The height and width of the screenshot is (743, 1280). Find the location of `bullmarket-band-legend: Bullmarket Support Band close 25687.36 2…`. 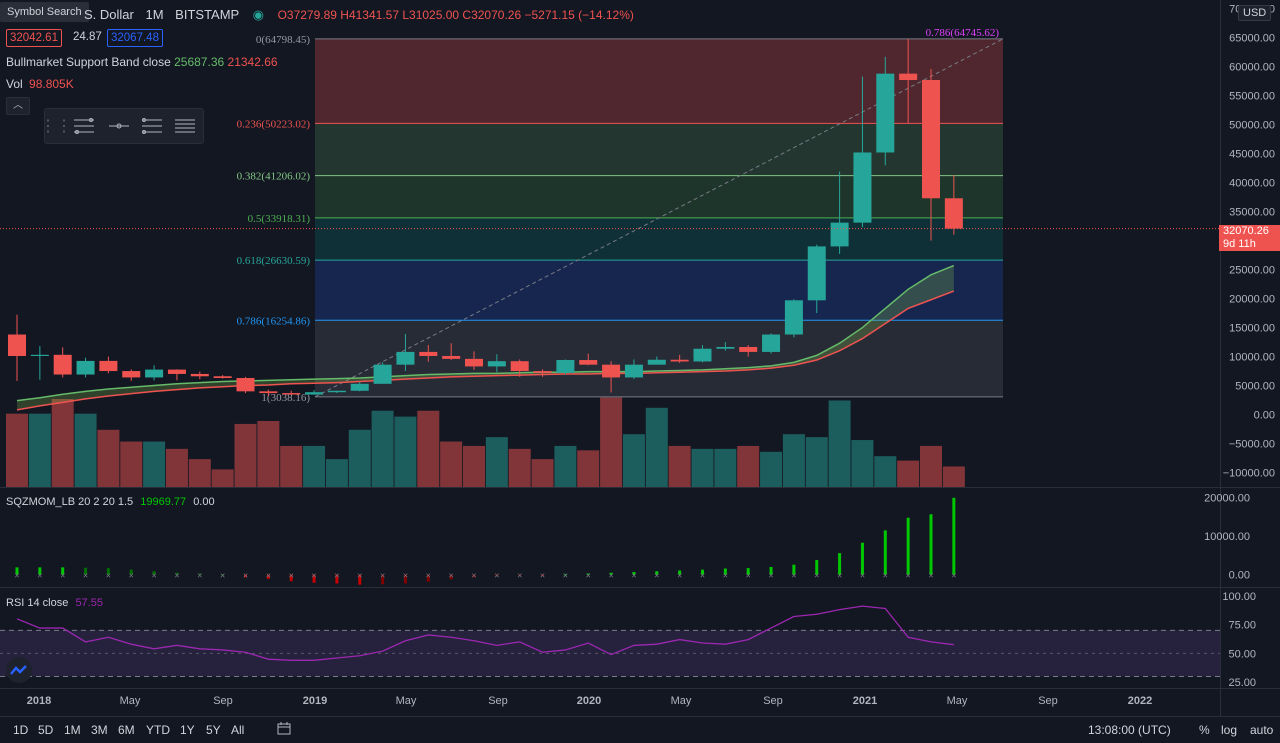

bullmarket-band-legend: Bullmarket Support Band close 25687.36 2… is located at coordinates (142, 62).